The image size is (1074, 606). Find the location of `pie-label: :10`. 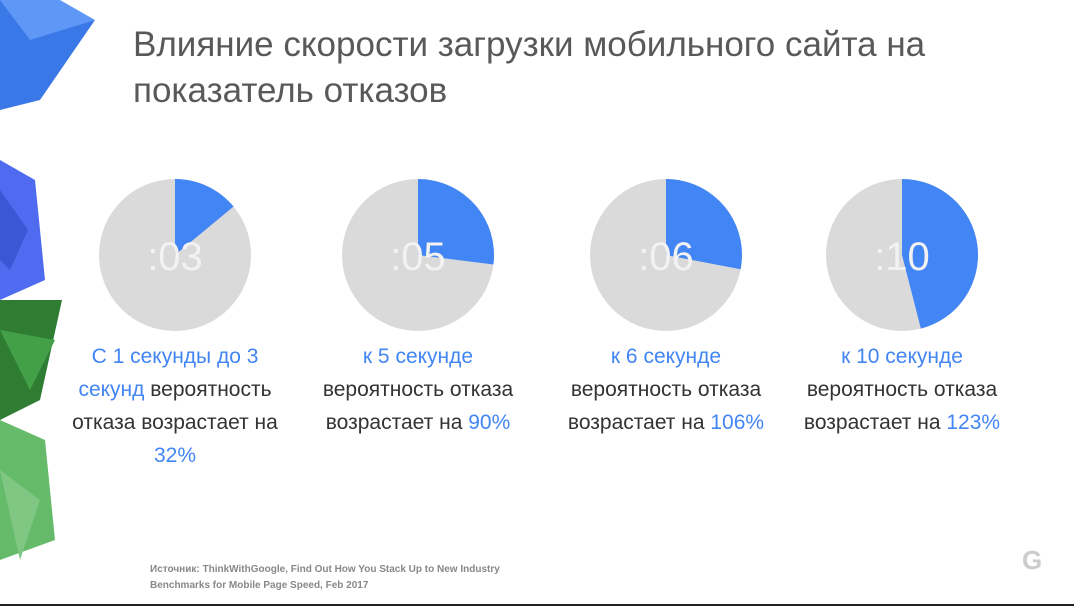

pie-label: :10 is located at coordinates (902, 257).